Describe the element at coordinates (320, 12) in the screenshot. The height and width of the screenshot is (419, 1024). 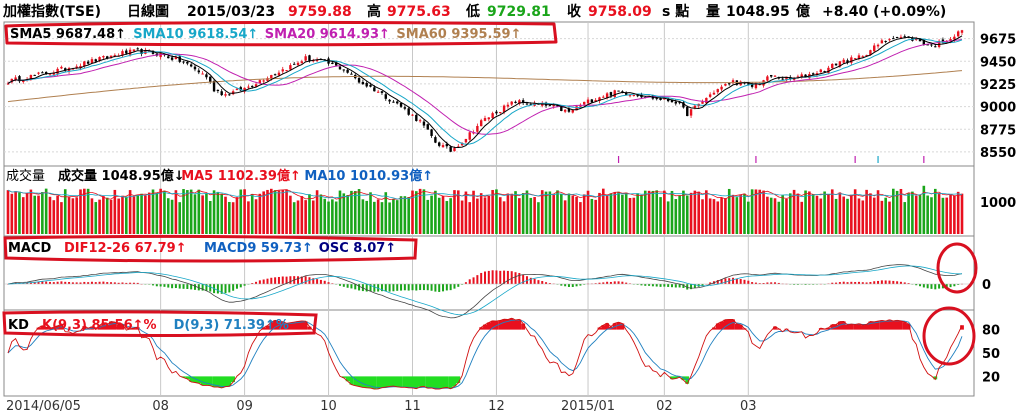
I see `open-value: 9759.88` at that location.